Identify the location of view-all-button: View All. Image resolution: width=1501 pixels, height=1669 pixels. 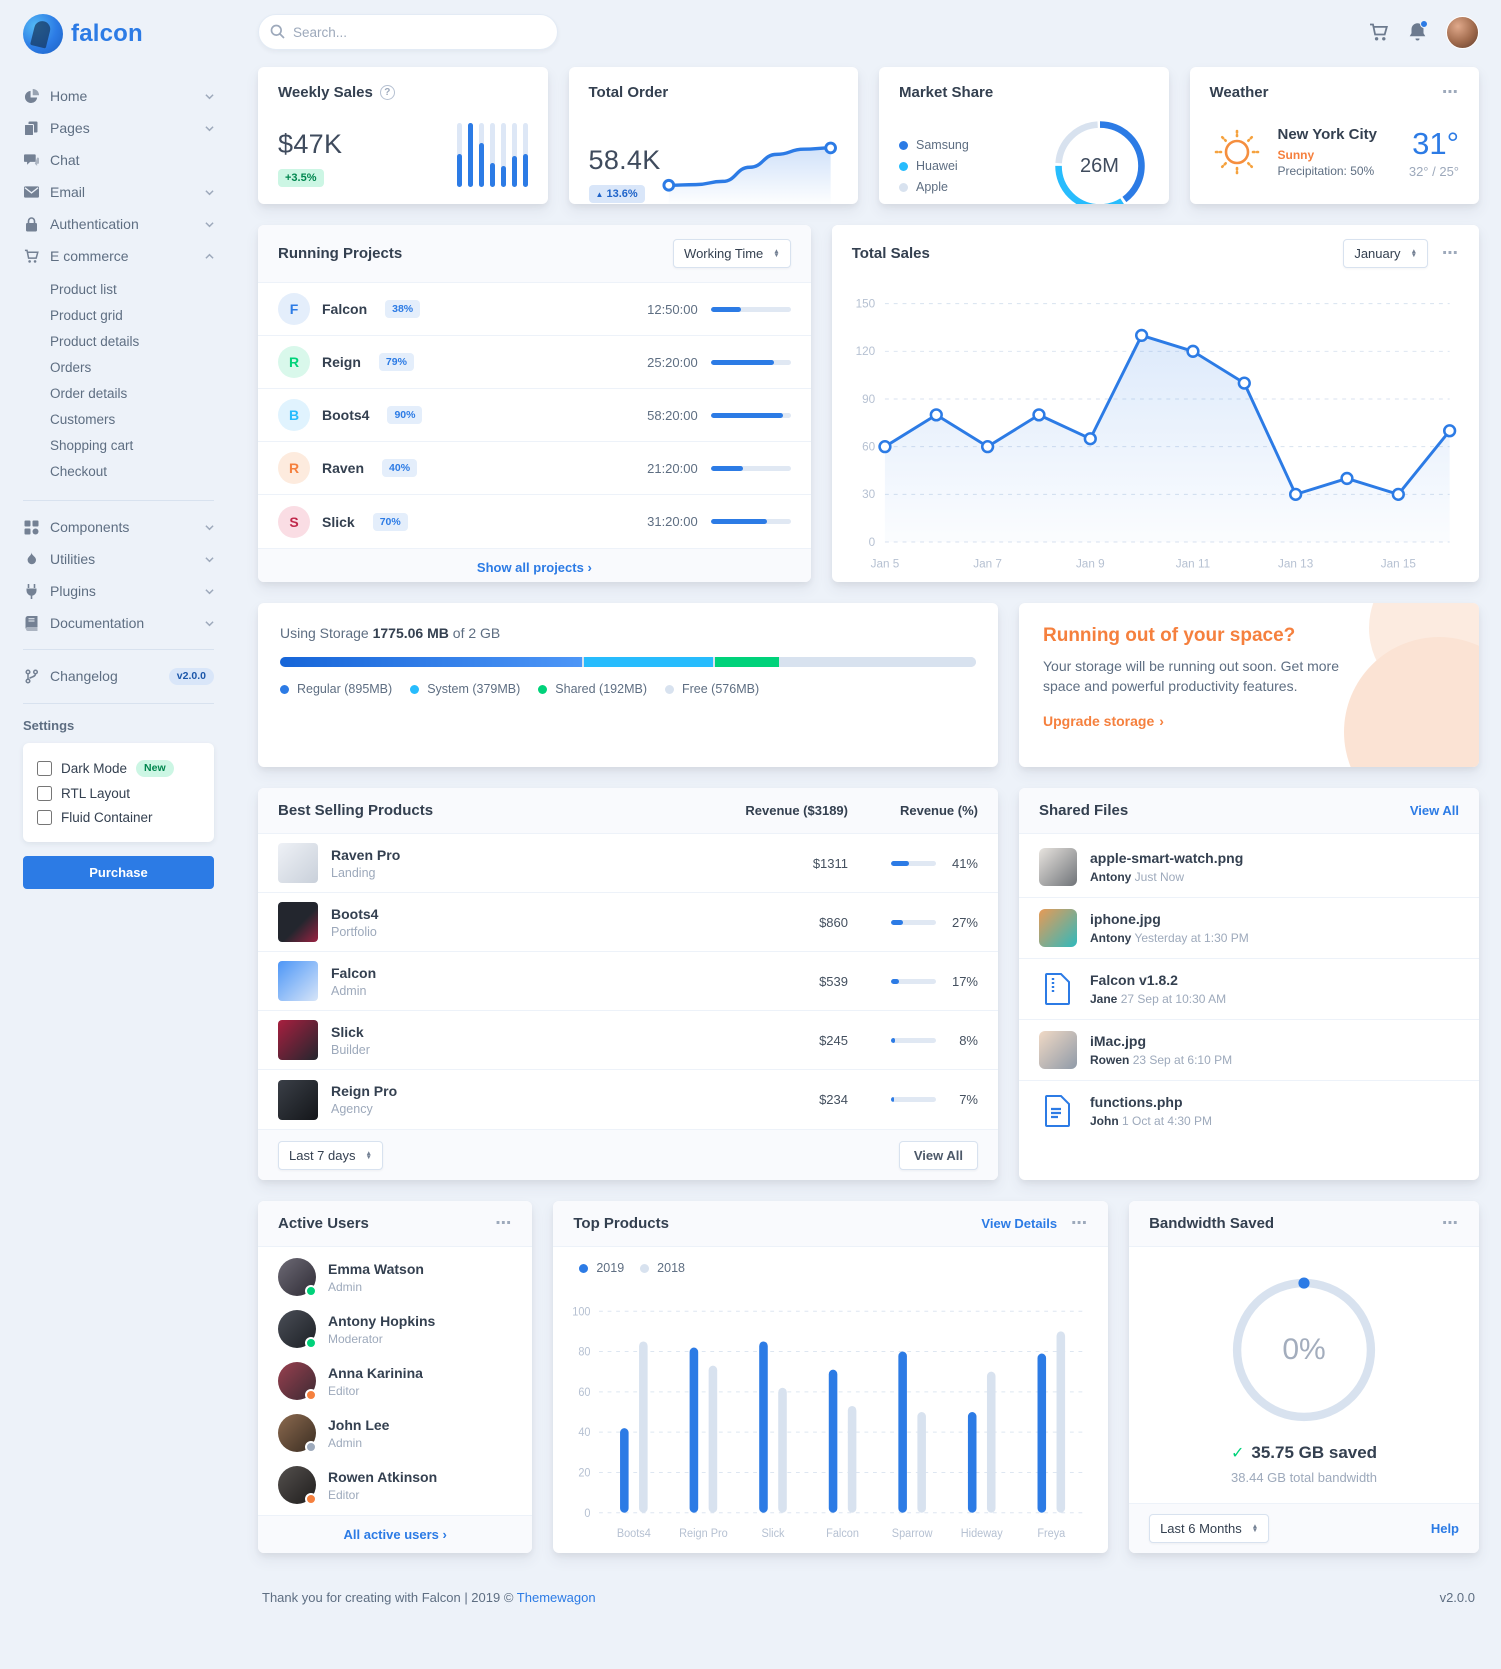
(938, 1155).